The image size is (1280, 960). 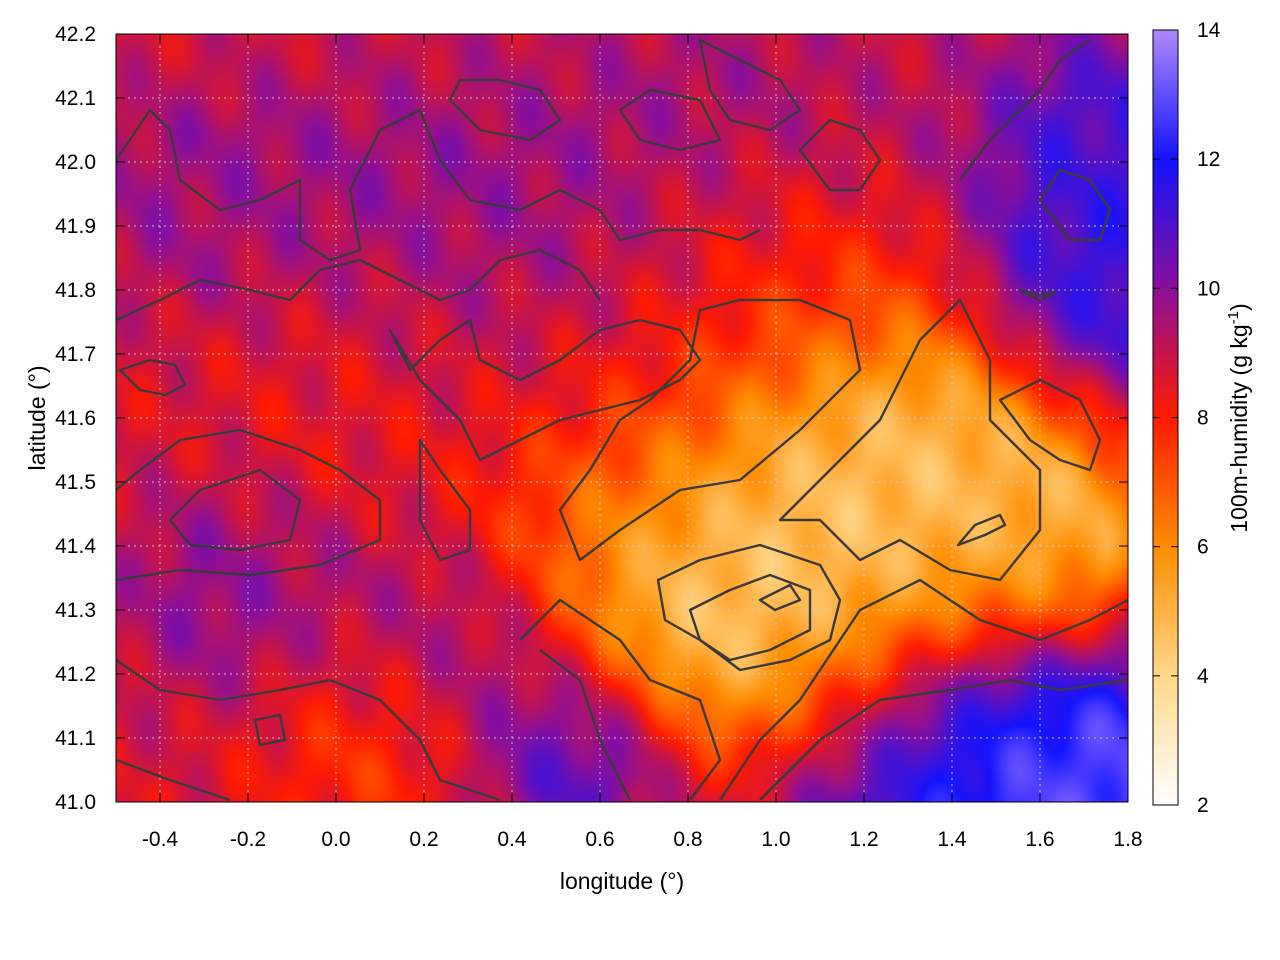 I want to click on y-tick-label: 41.8, so click(x=75, y=290).